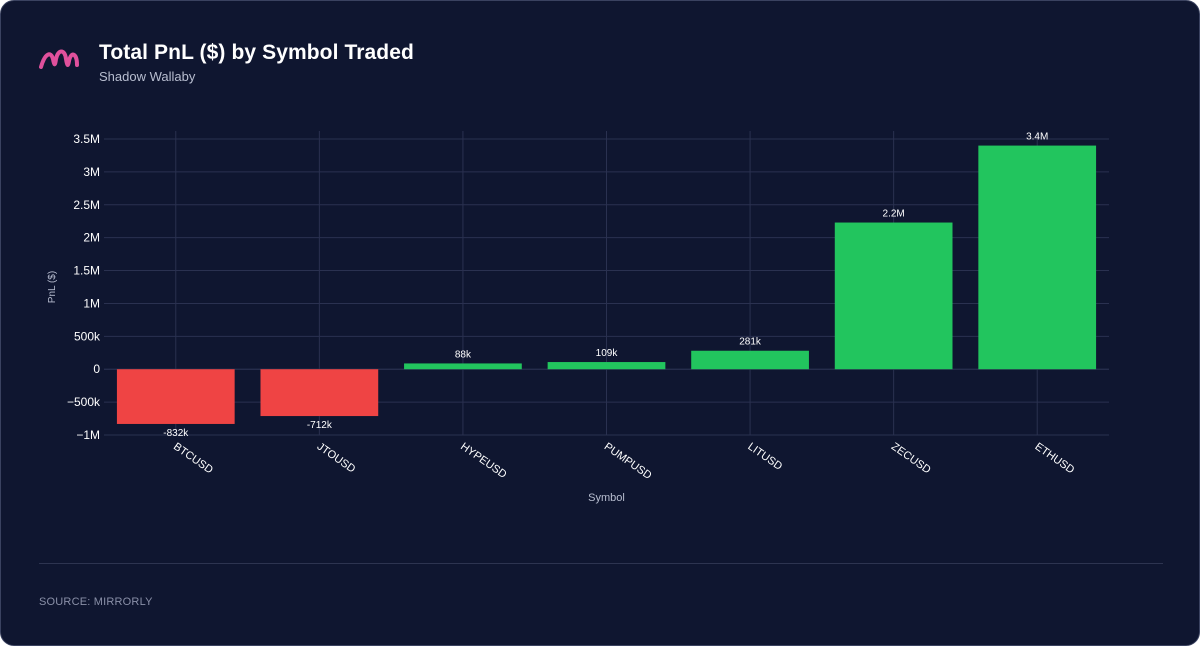  Describe the element at coordinates (628, 461) in the screenshot. I see `x-tick-label: PUMPUSD` at that location.